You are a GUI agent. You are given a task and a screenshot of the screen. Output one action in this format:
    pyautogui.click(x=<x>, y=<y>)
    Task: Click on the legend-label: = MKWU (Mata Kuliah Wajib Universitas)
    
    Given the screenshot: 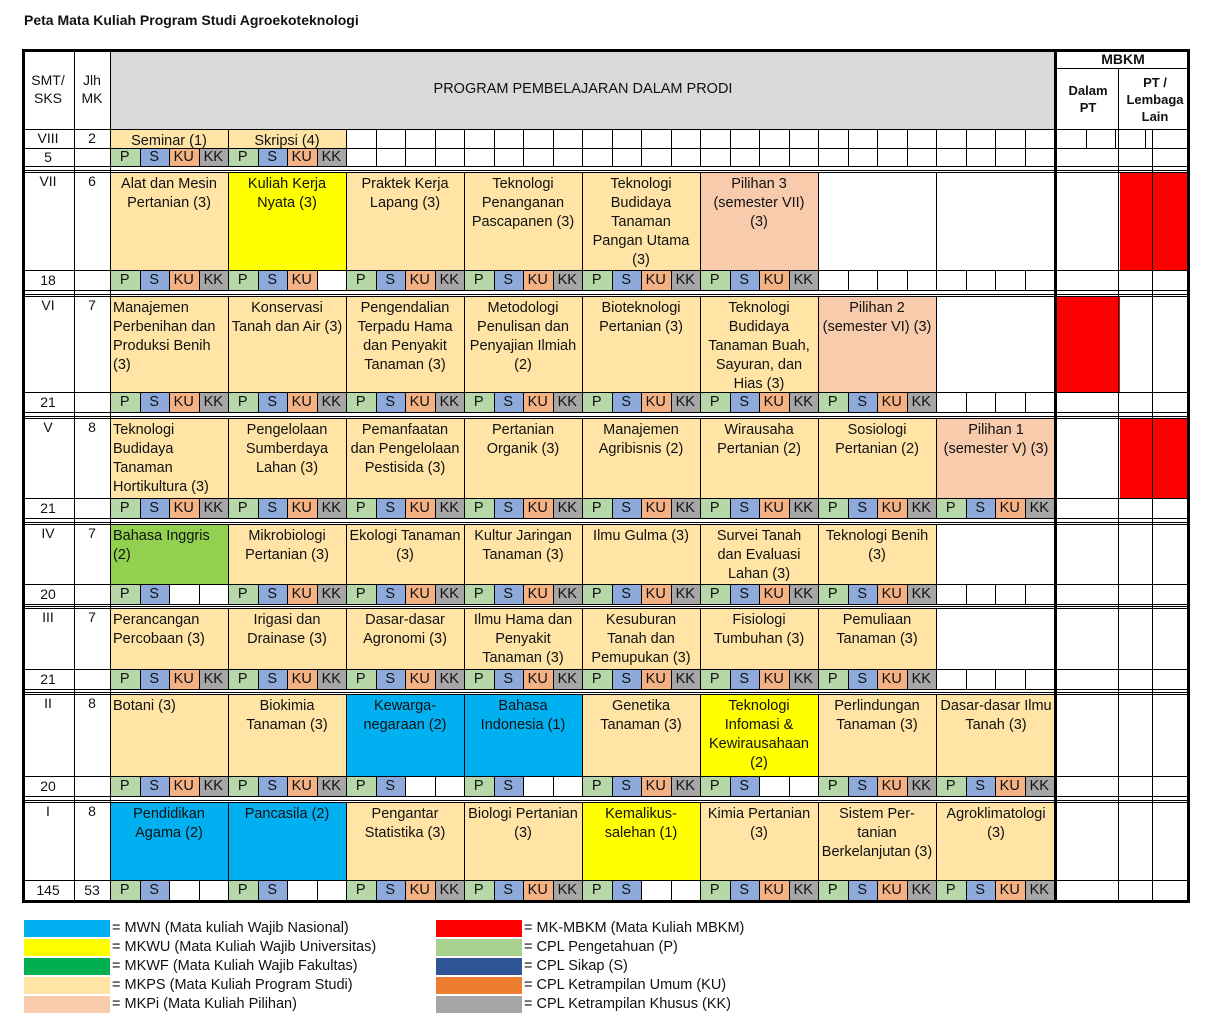 What is the action you would take?
    pyautogui.click(x=244, y=947)
    